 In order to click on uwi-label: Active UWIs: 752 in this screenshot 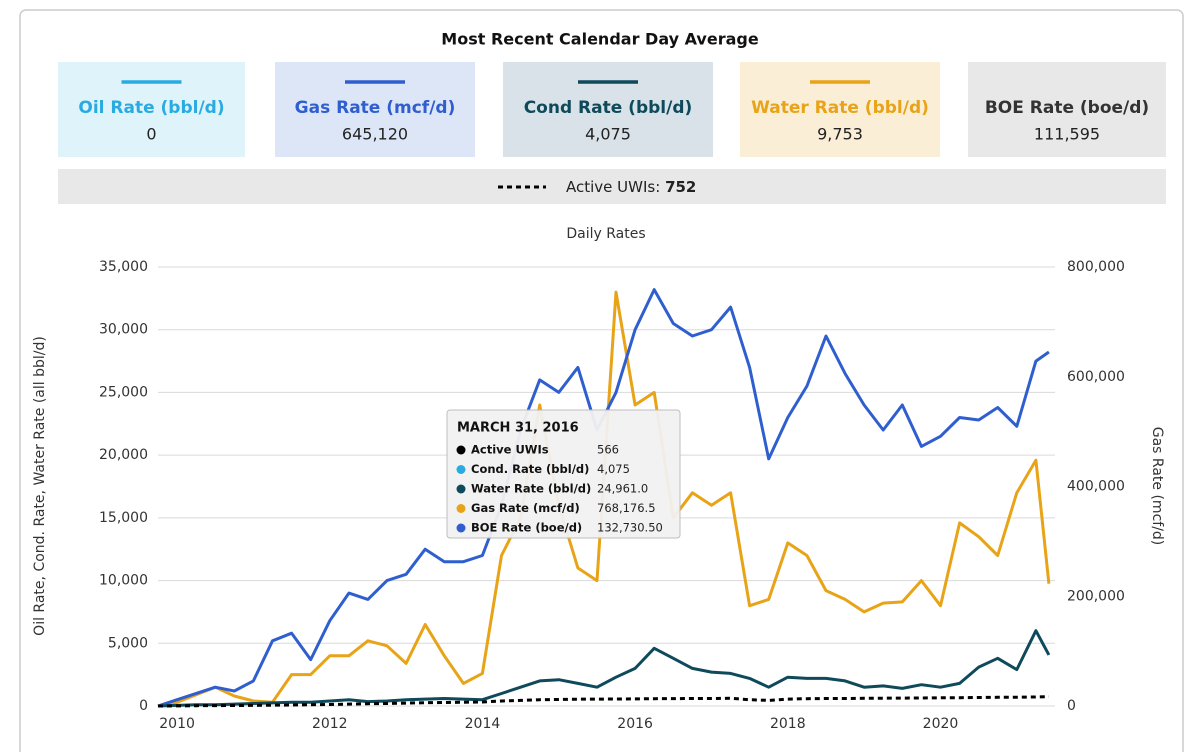, I will do `click(631, 187)`.